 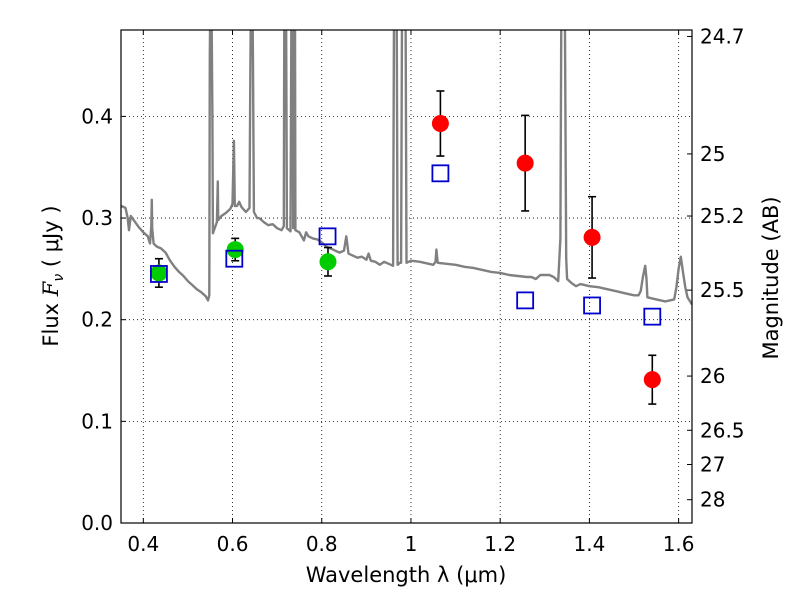 What do you see at coordinates (712, 500) in the screenshot?
I see `right-tick-label: 28` at bounding box center [712, 500].